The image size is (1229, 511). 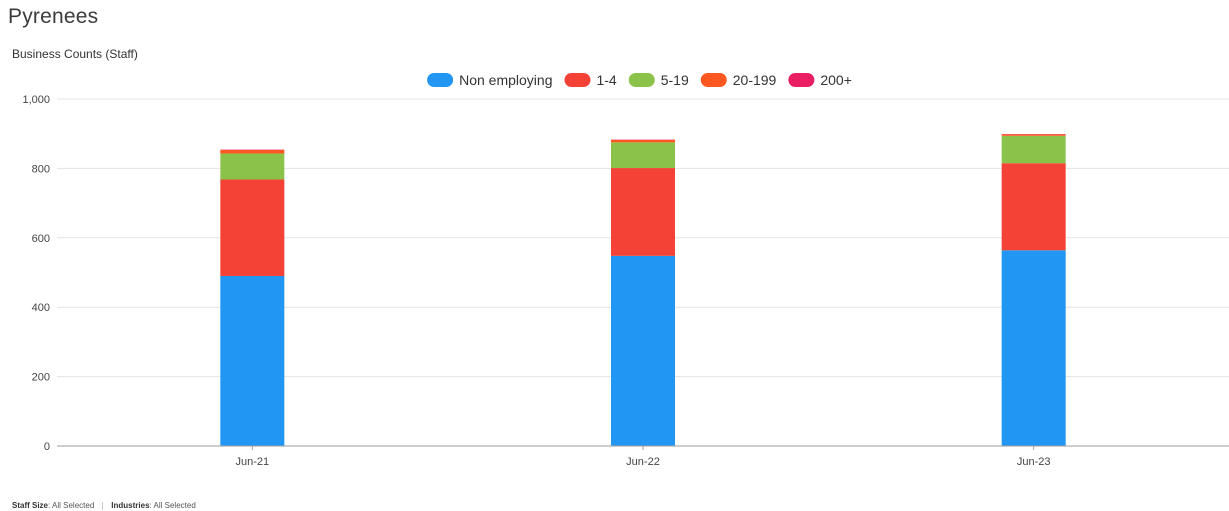 I want to click on legend-label: 1-4, so click(x=606, y=80).